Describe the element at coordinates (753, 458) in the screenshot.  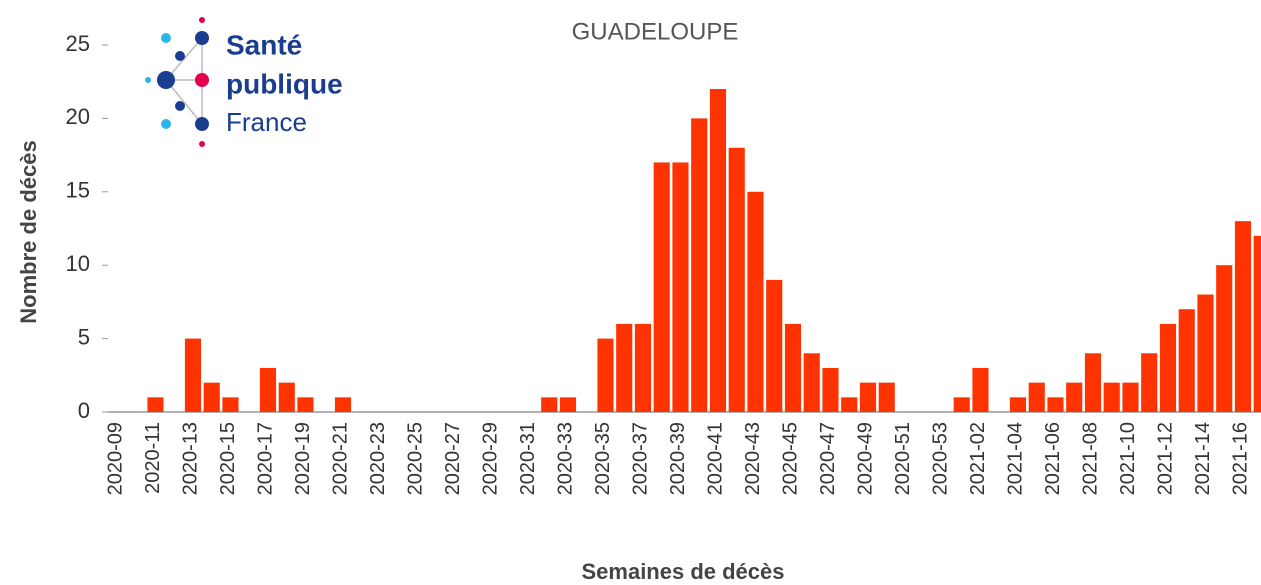
I see `x-tick-label: 2020-43` at that location.